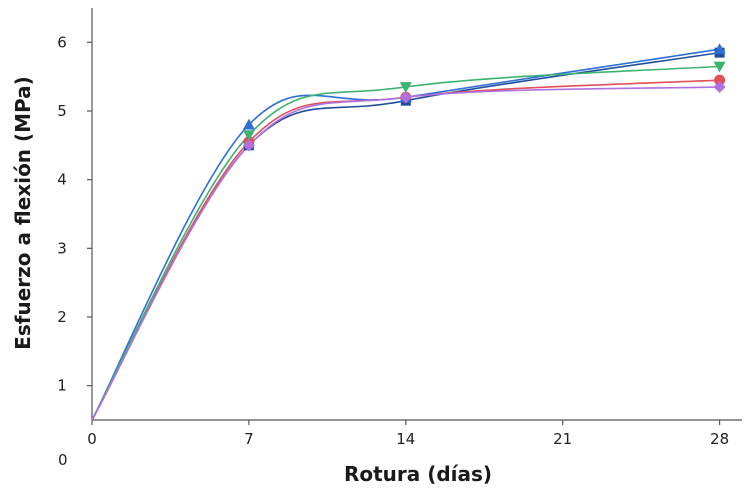 The height and width of the screenshot is (488, 750). What do you see at coordinates (92, 439) in the screenshot?
I see `x-tick-label: 0` at bounding box center [92, 439].